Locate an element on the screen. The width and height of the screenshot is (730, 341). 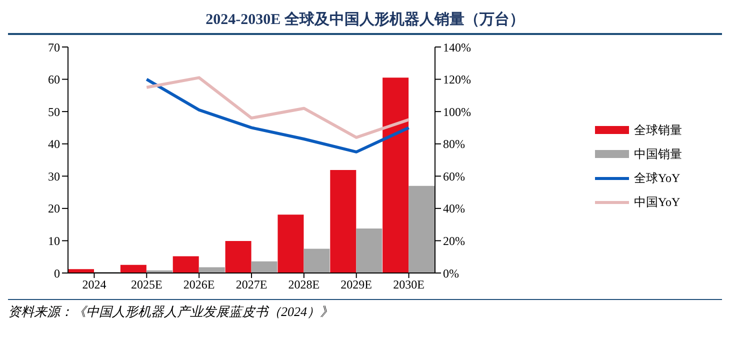
y2-tick-label: 80% is located at coordinates (454, 144).